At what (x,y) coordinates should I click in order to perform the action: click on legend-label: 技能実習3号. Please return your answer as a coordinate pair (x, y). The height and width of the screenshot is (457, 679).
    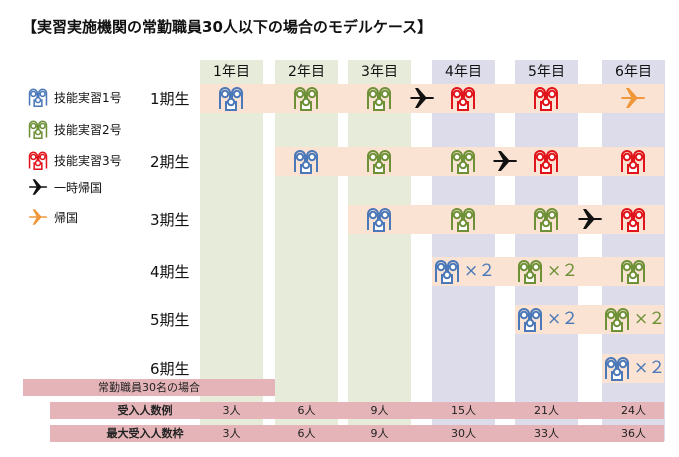
    Looking at the image, I should click on (88, 160).